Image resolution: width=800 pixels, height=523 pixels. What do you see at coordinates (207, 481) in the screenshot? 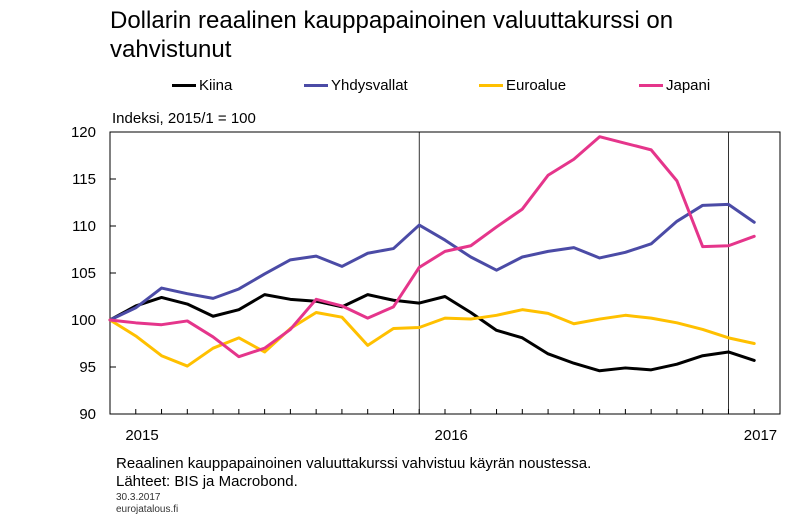
I see `source-note: Lähteet: BIS ja Macrobond.` at bounding box center [207, 481].